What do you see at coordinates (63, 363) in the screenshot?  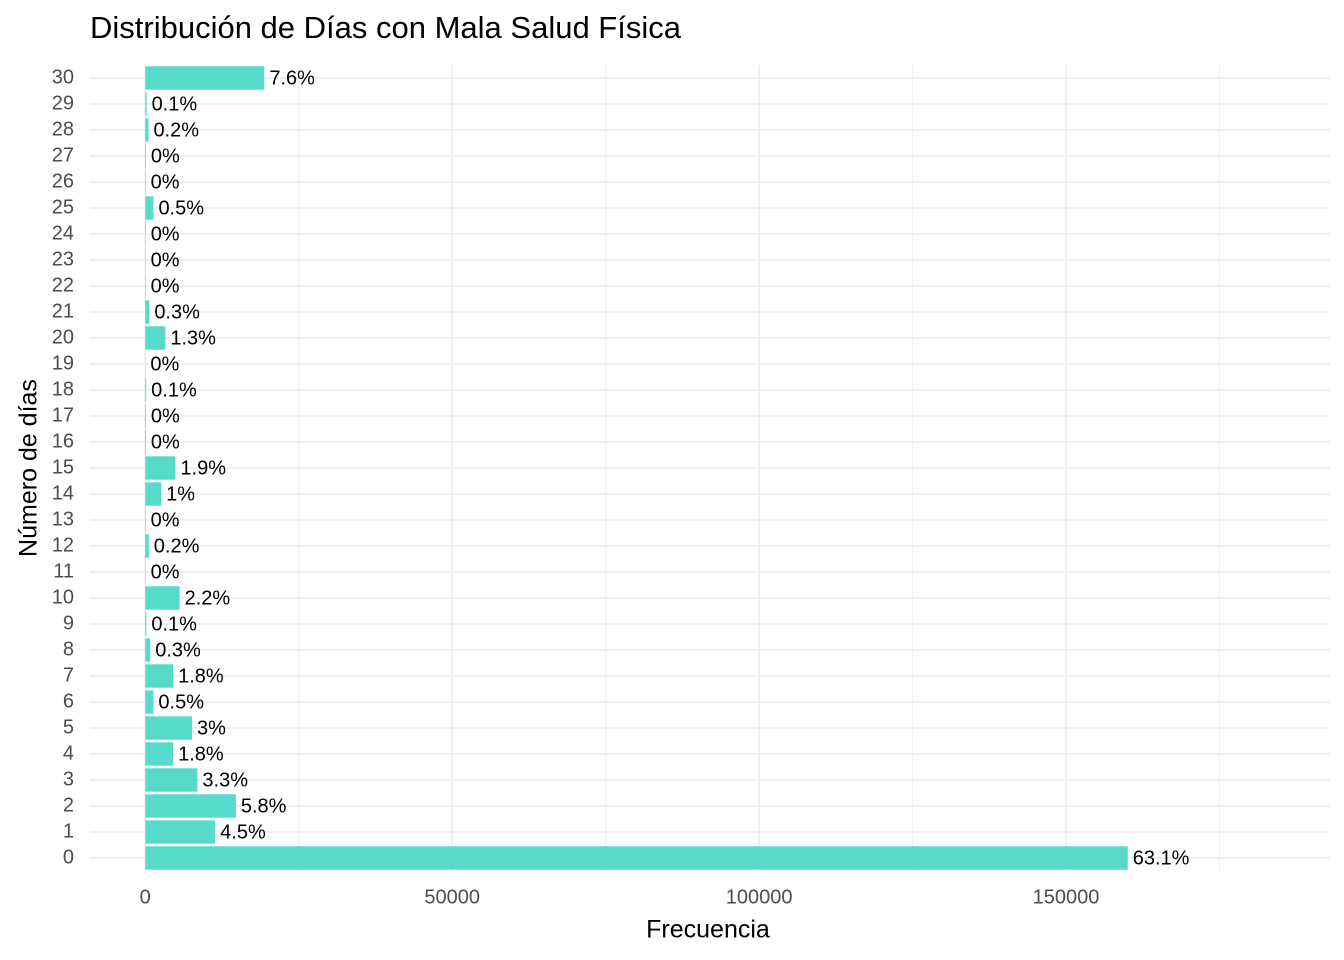 I see `y-tick-label: 19` at bounding box center [63, 363].